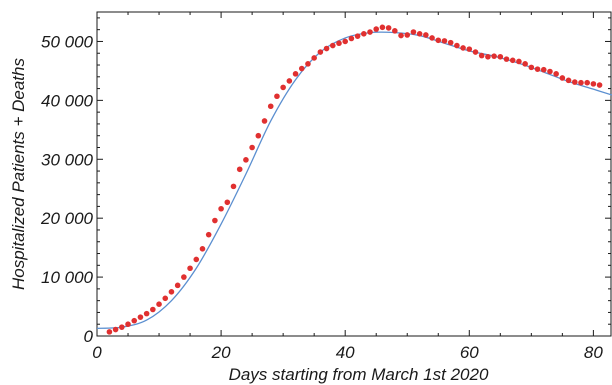 The width and height of the screenshot is (612, 385). I want to click on x-tick-label: 40, so click(345, 352).